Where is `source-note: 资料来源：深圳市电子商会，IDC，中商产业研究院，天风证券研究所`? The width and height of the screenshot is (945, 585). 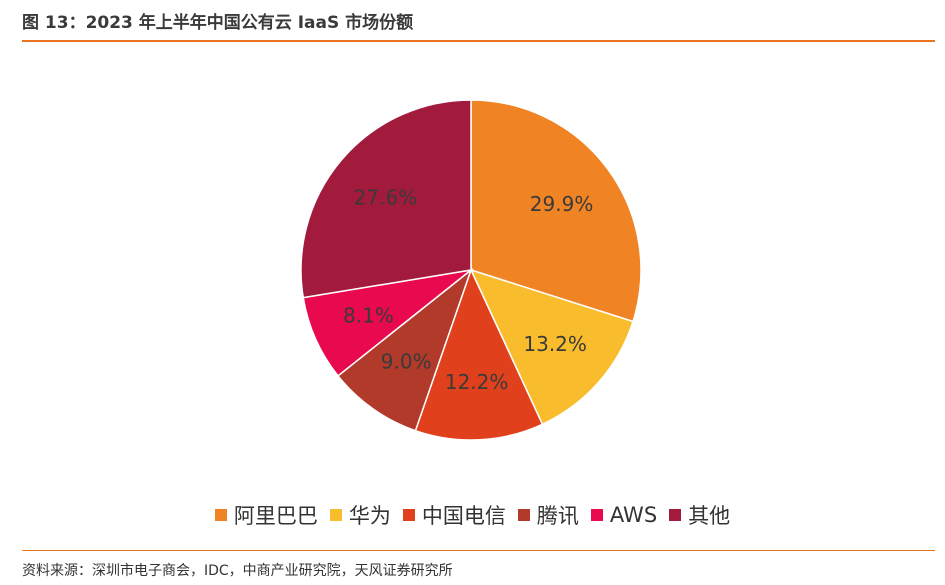 source-note: 资料来源：深圳市电子商会，IDC，中商产业研究院，天风证券研究所 is located at coordinates (237, 571).